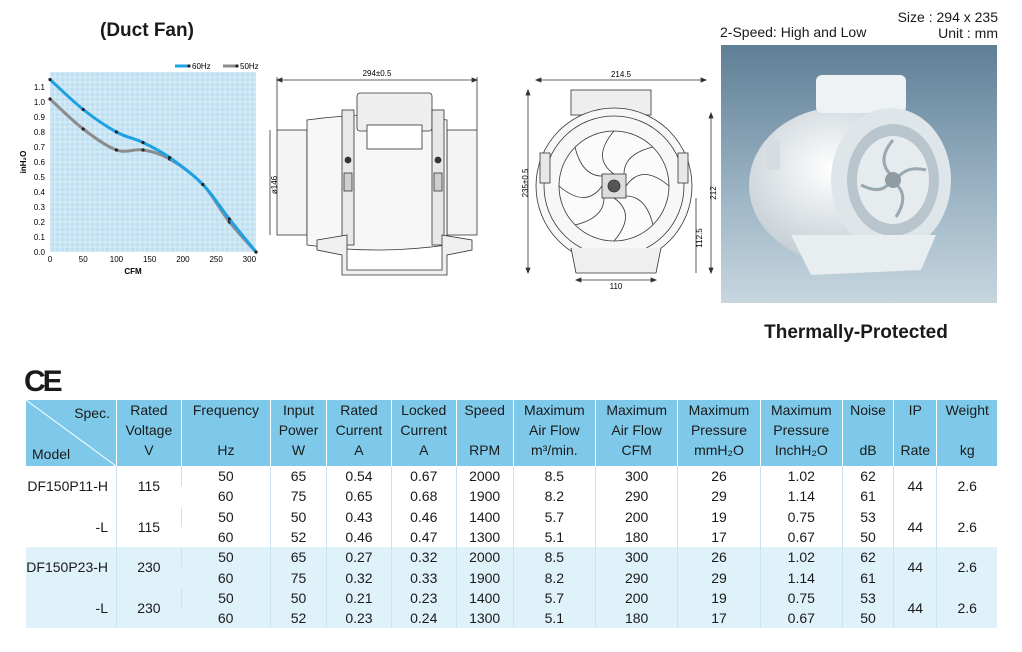  What do you see at coordinates (719, 516) in the screenshot?
I see `value-cell: 19` at bounding box center [719, 516].